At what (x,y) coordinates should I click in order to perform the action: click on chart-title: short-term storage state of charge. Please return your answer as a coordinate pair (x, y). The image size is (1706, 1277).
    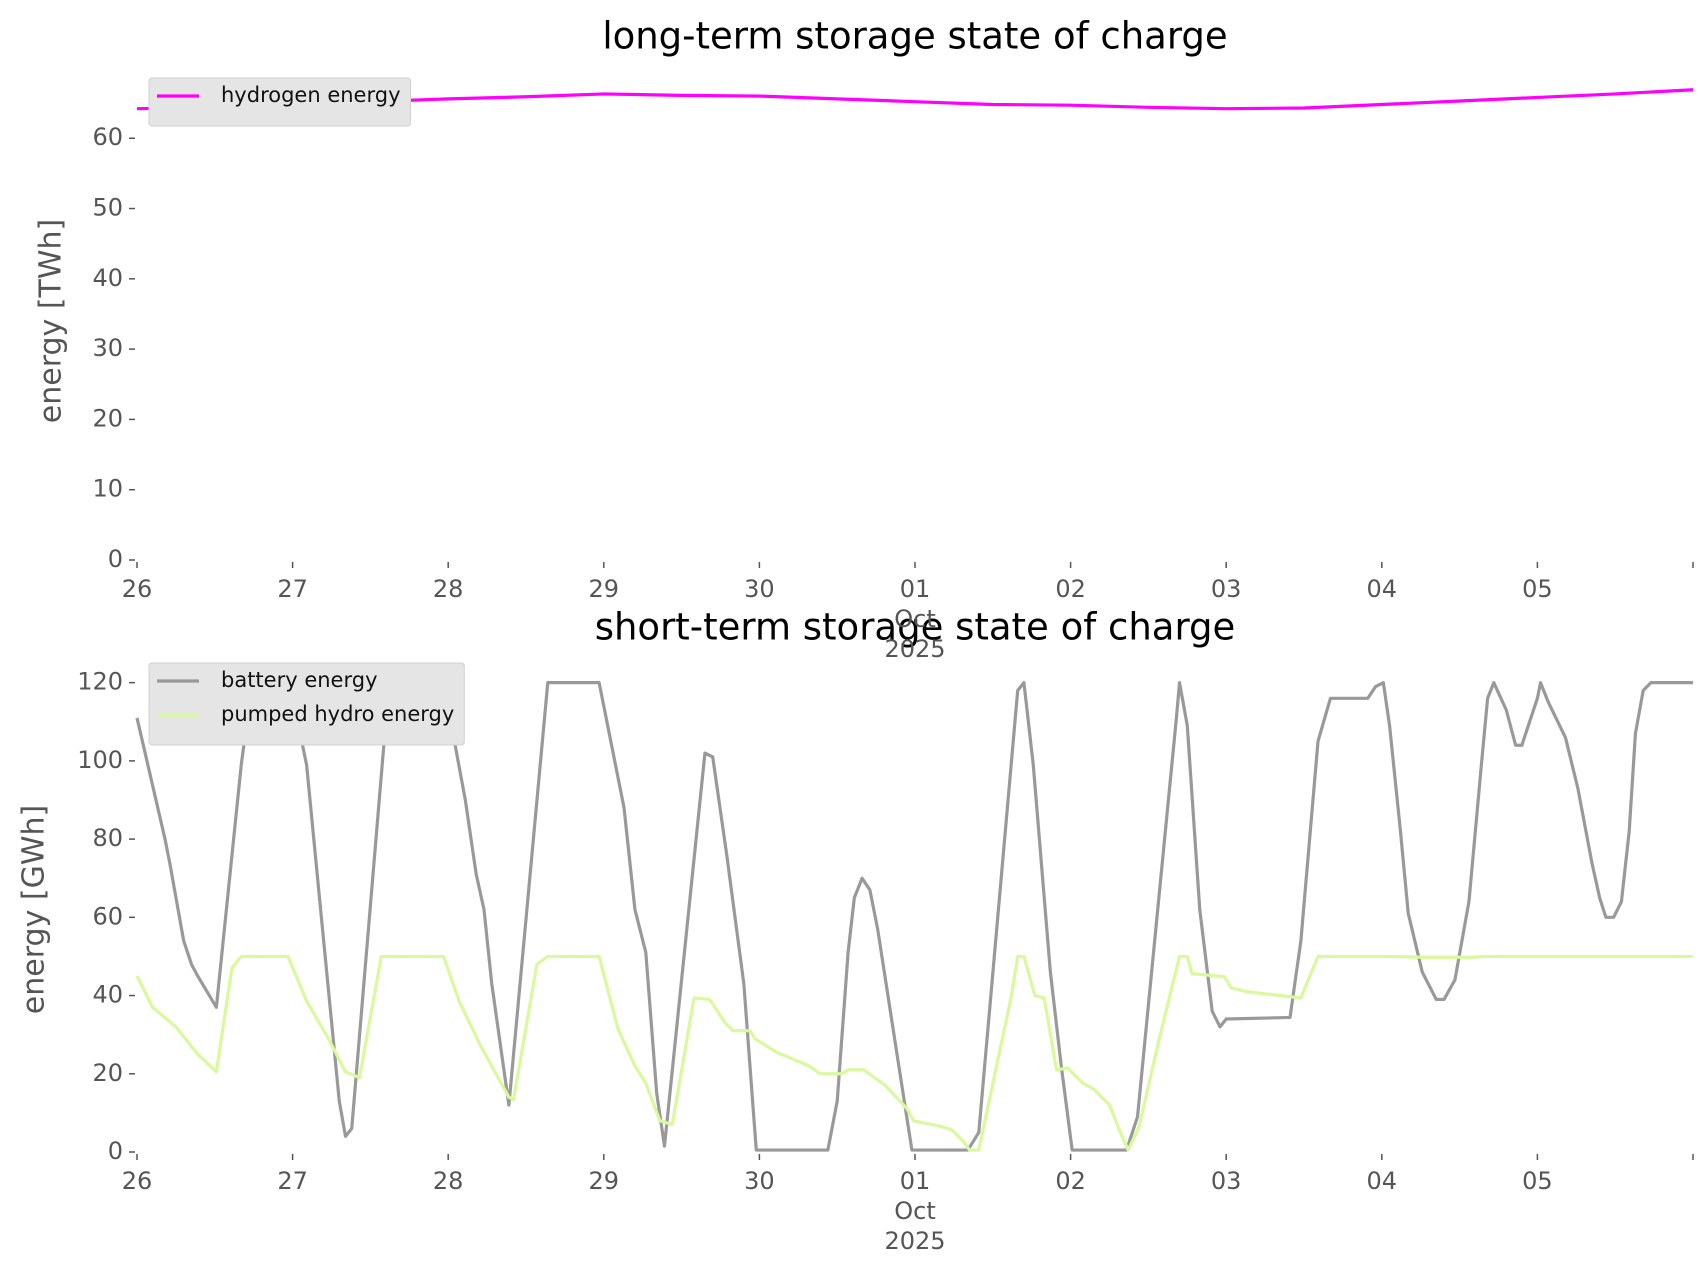
    Looking at the image, I should click on (915, 627).